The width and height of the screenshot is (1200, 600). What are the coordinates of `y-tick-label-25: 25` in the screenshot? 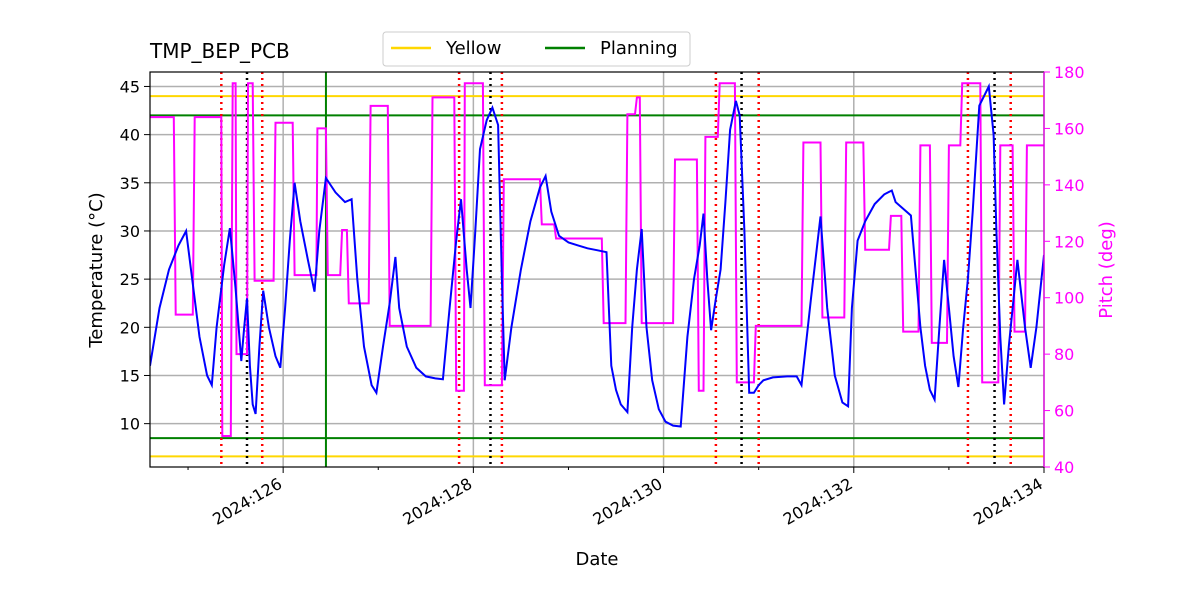 It's located at (130, 279).